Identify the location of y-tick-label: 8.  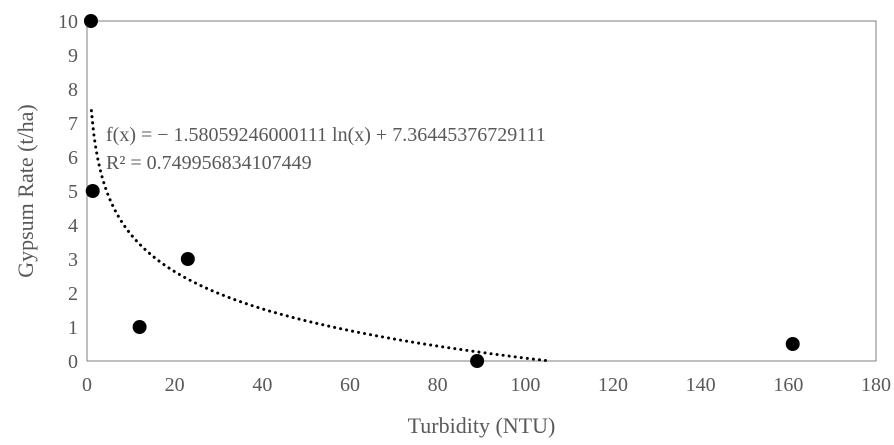
(73, 90).